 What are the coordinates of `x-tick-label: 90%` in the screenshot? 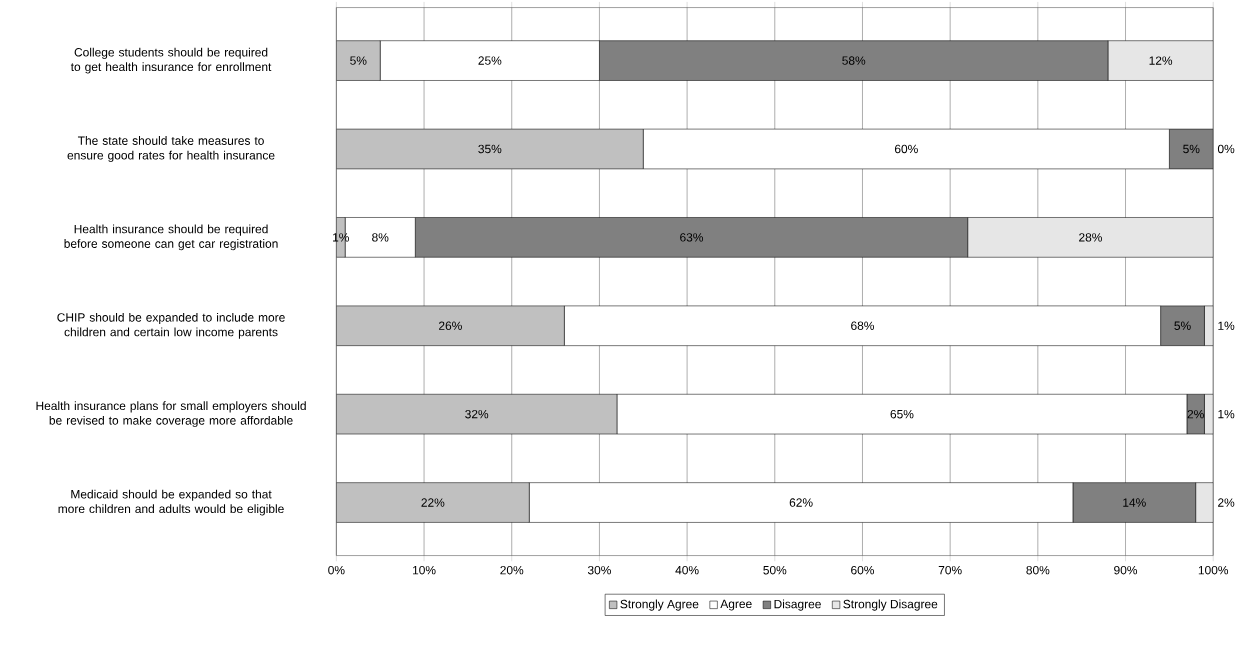 It's located at (1126, 570).